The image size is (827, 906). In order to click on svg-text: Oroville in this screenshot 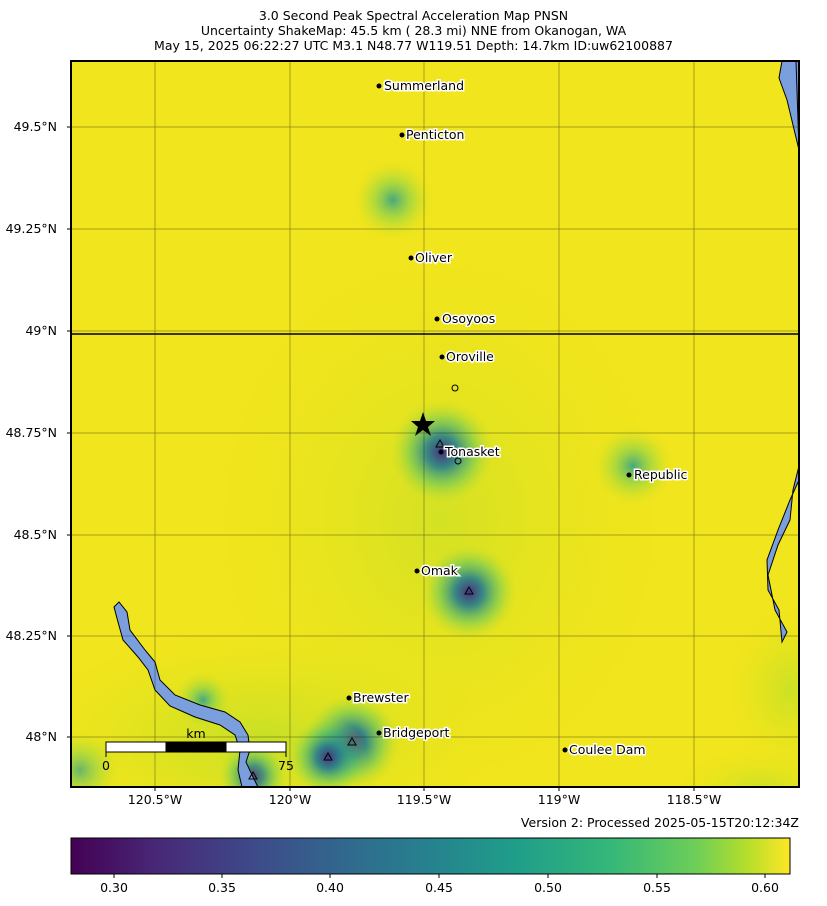, I will do `click(470, 356)`.